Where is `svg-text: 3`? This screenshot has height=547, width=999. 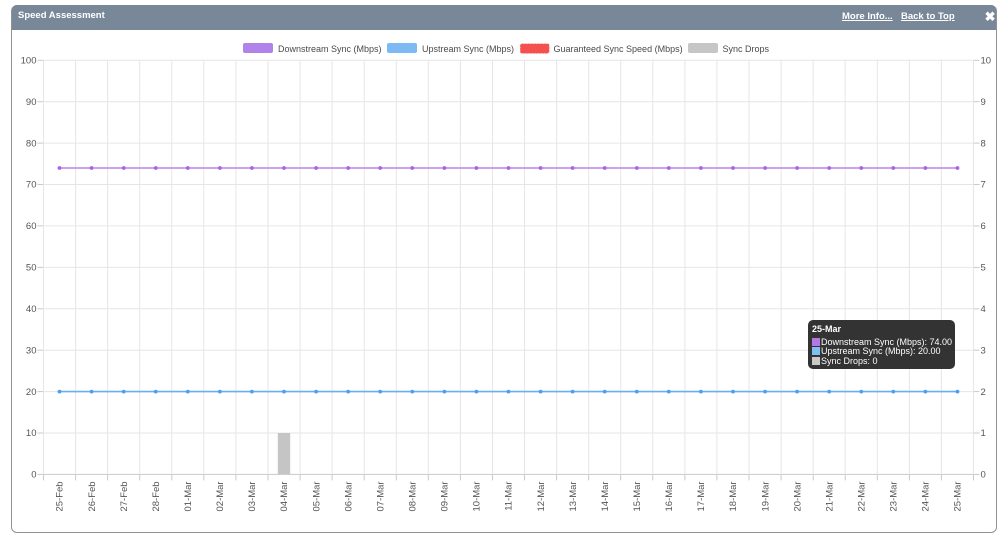
svg-text: 3 is located at coordinates (983, 350).